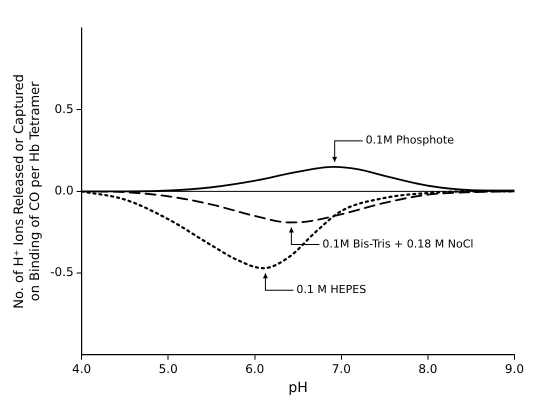  Describe the element at coordinates (410, 140) in the screenshot. I see `text: 0.1M Phosphote` at that location.